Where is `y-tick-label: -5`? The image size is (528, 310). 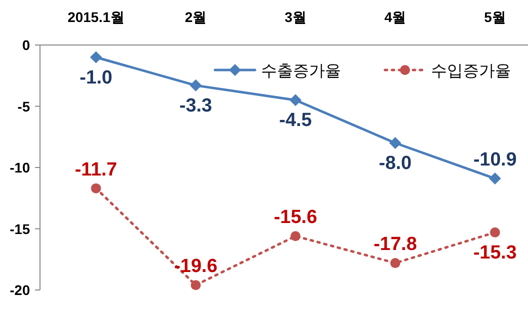
y-tick-label: -5 is located at coordinates (24, 106).